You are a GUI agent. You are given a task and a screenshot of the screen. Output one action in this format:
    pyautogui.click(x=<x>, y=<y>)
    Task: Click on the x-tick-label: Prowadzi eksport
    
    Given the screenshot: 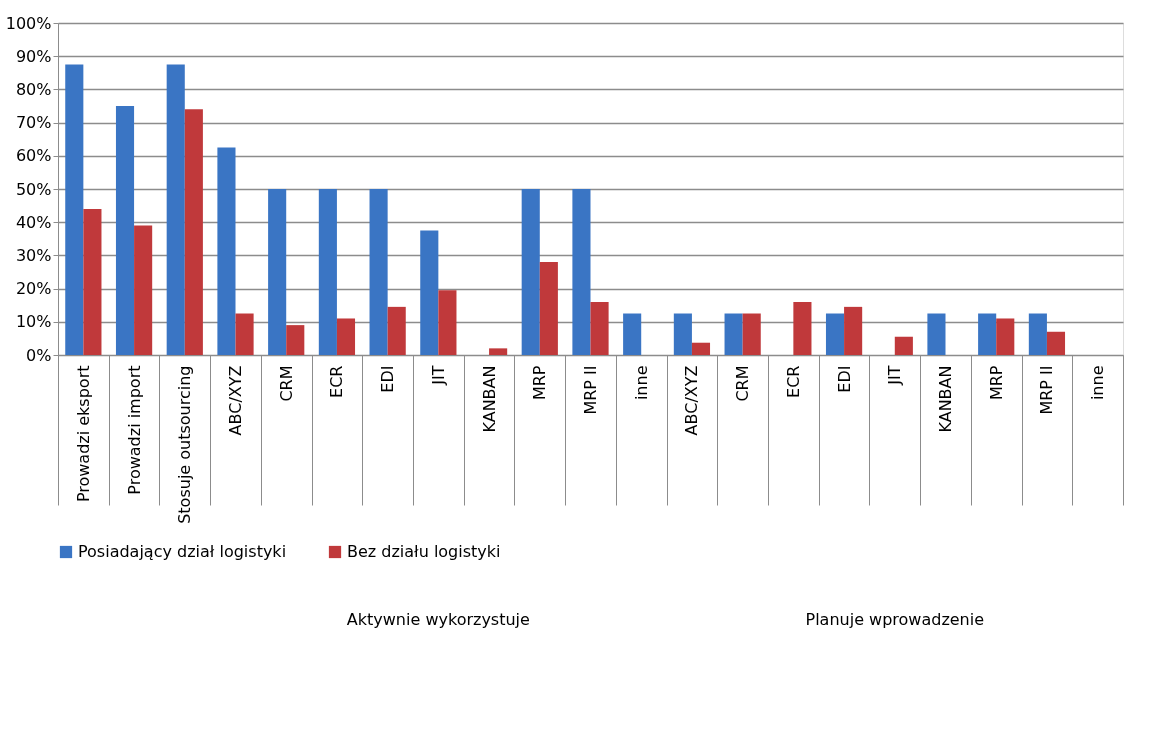 What is the action you would take?
    pyautogui.click(x=83, y=434)
    